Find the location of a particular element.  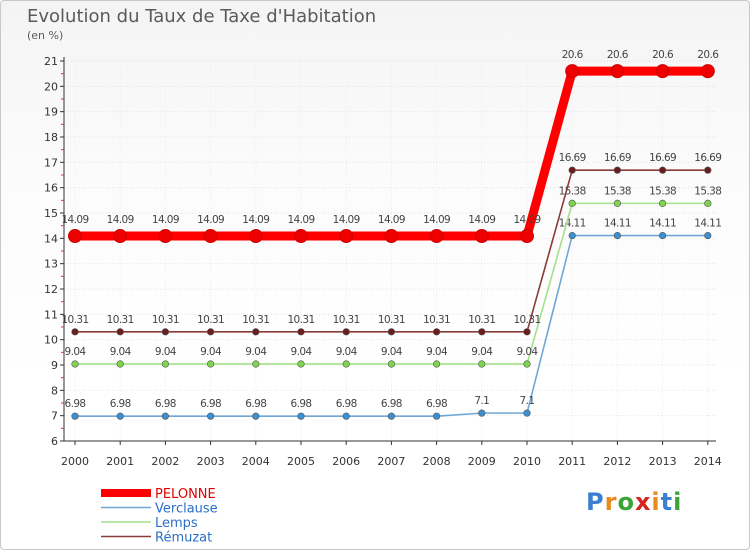

y-tick-label: 6 is located at coordinates (54, 441).